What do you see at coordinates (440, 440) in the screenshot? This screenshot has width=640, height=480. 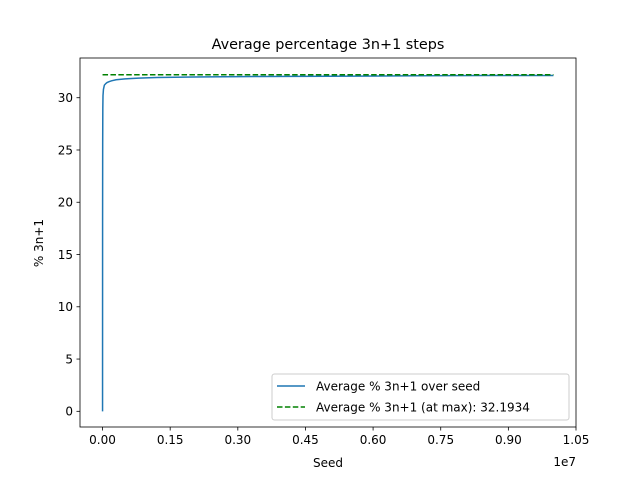 I see `x-tick-label: 0.75` at bounding box center [440, 440].